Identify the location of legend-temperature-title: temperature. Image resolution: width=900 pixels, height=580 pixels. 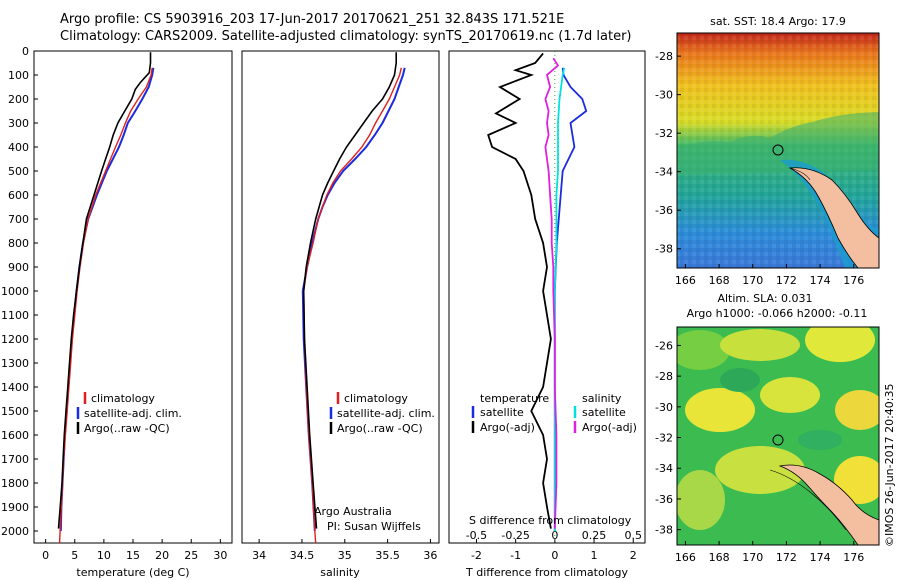
(514, 398).